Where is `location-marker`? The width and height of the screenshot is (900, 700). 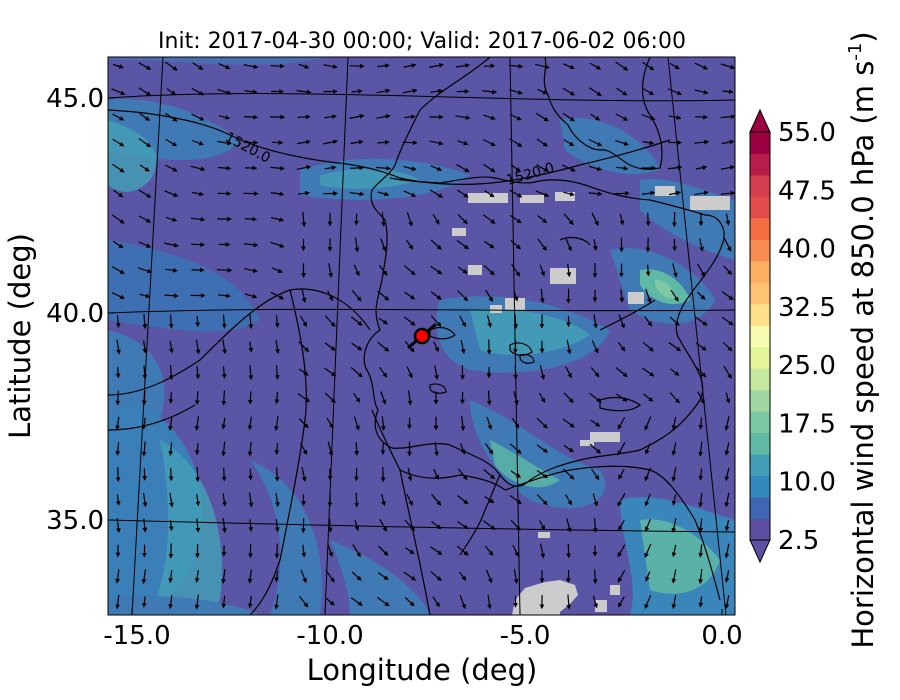
location-marker is located at coordinates (422, 336).